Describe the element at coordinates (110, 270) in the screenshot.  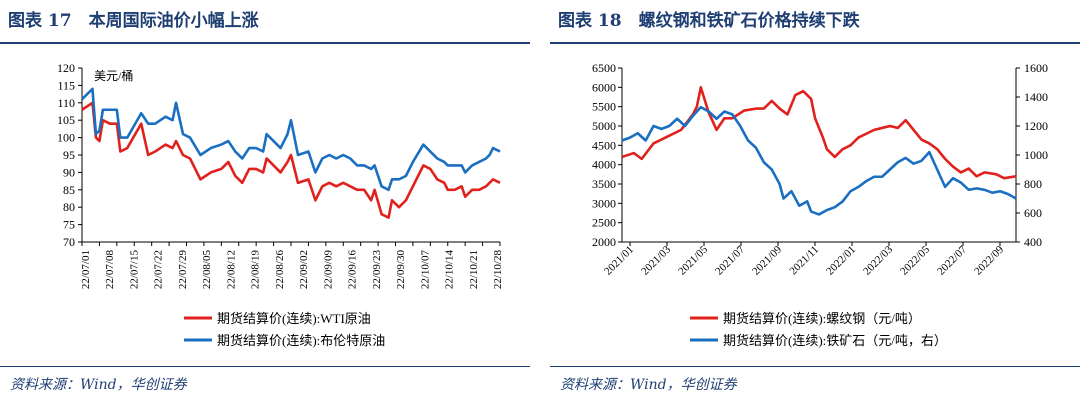
I see `x-tick-label: 22/07/08` at that location.